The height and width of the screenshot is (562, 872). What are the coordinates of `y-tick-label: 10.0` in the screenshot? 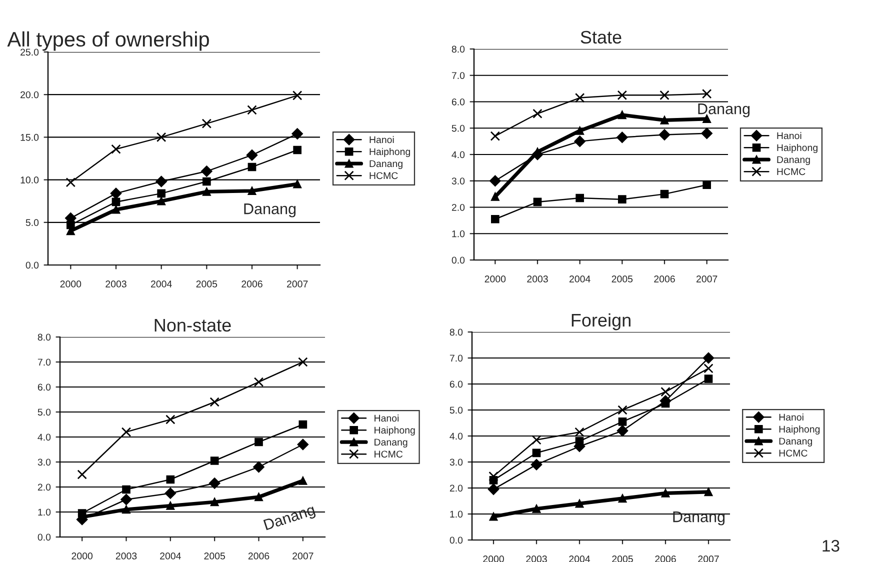 It's located at (29, 180).